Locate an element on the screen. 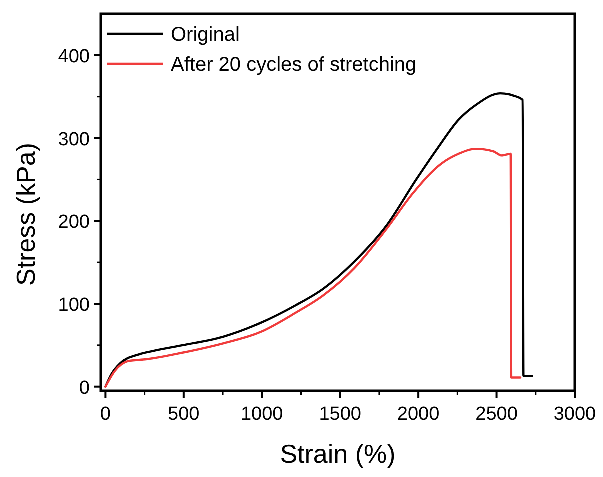  x-tick-label: 3000 is located at coordinates (575, 414).